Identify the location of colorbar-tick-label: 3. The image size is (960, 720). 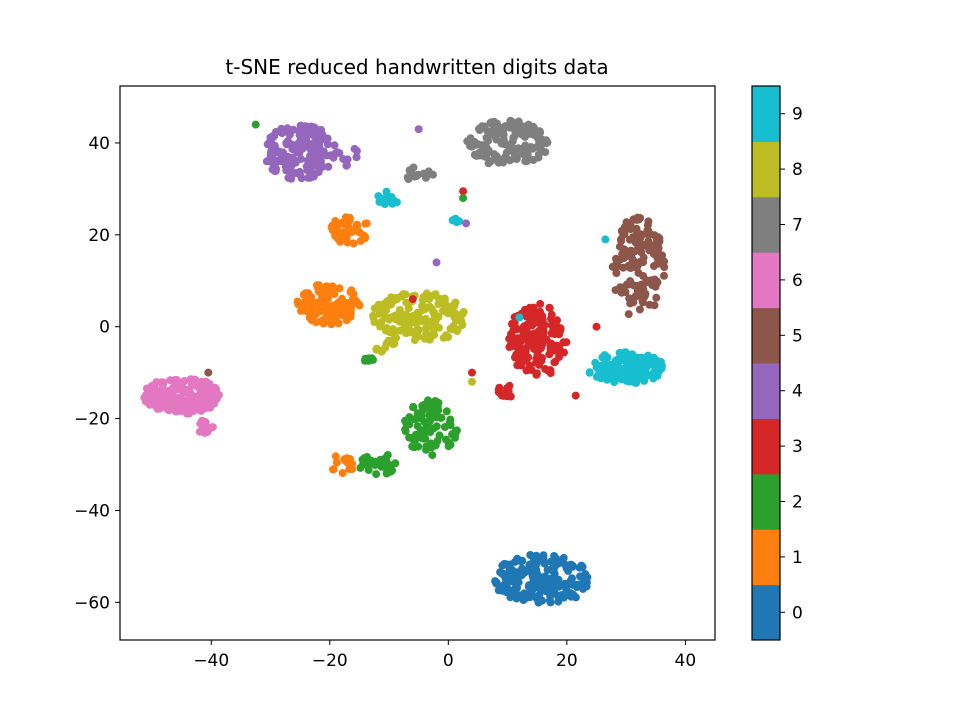
(797, 447).